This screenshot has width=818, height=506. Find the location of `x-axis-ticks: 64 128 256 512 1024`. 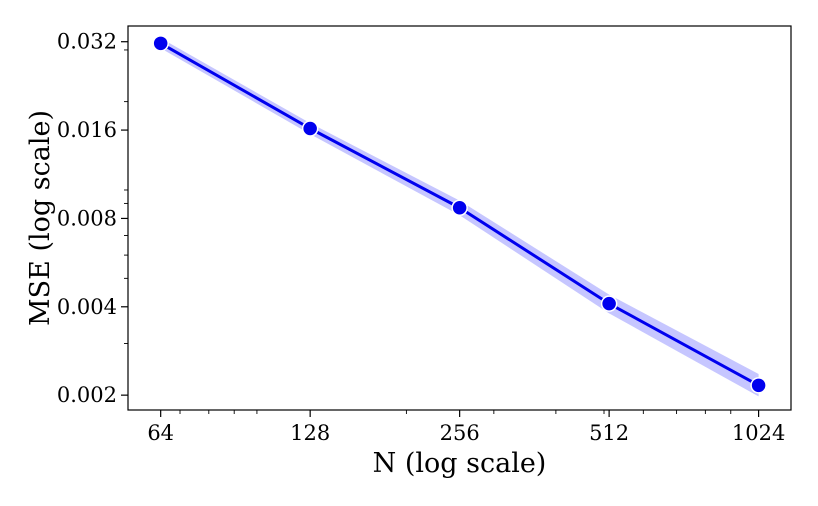

x-axis-ticks: 64 128 256 512 1024 is located at coordinates (466, 427).